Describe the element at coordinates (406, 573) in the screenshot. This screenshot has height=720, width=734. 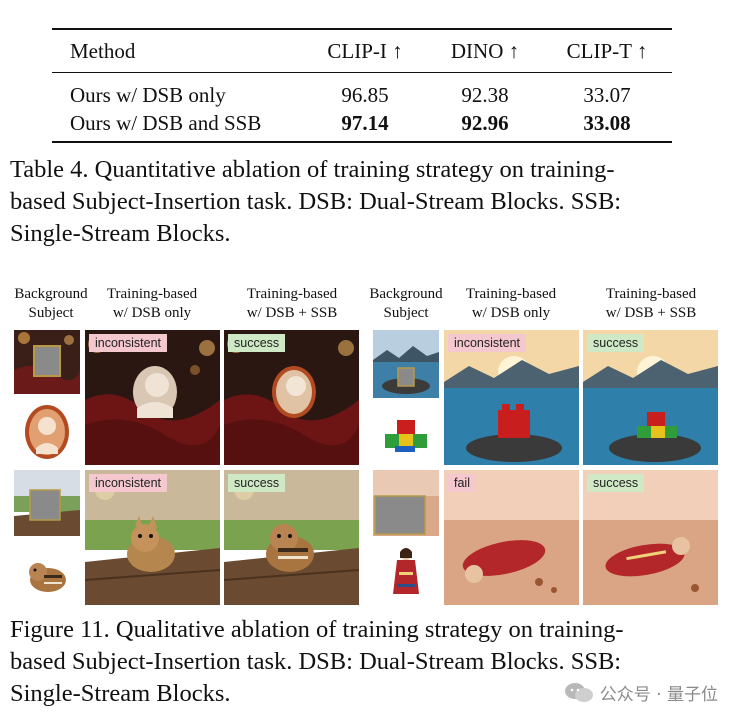
I see `subject-image-doll` at that location.